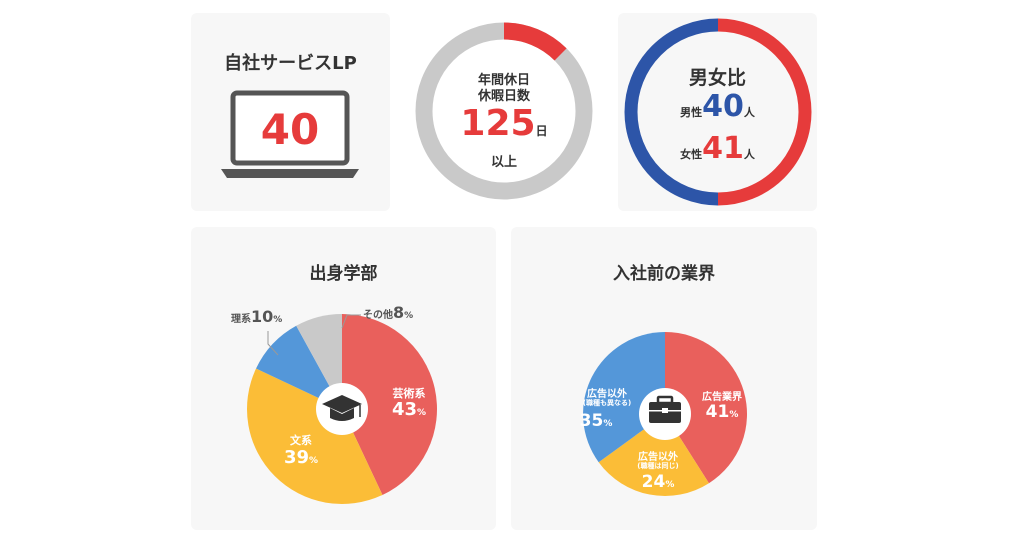 The height and width of the screenshot is (538, 1024). Describe the element at coordinates (351, 321) in the screenshot. I see `leader-other` at that location.